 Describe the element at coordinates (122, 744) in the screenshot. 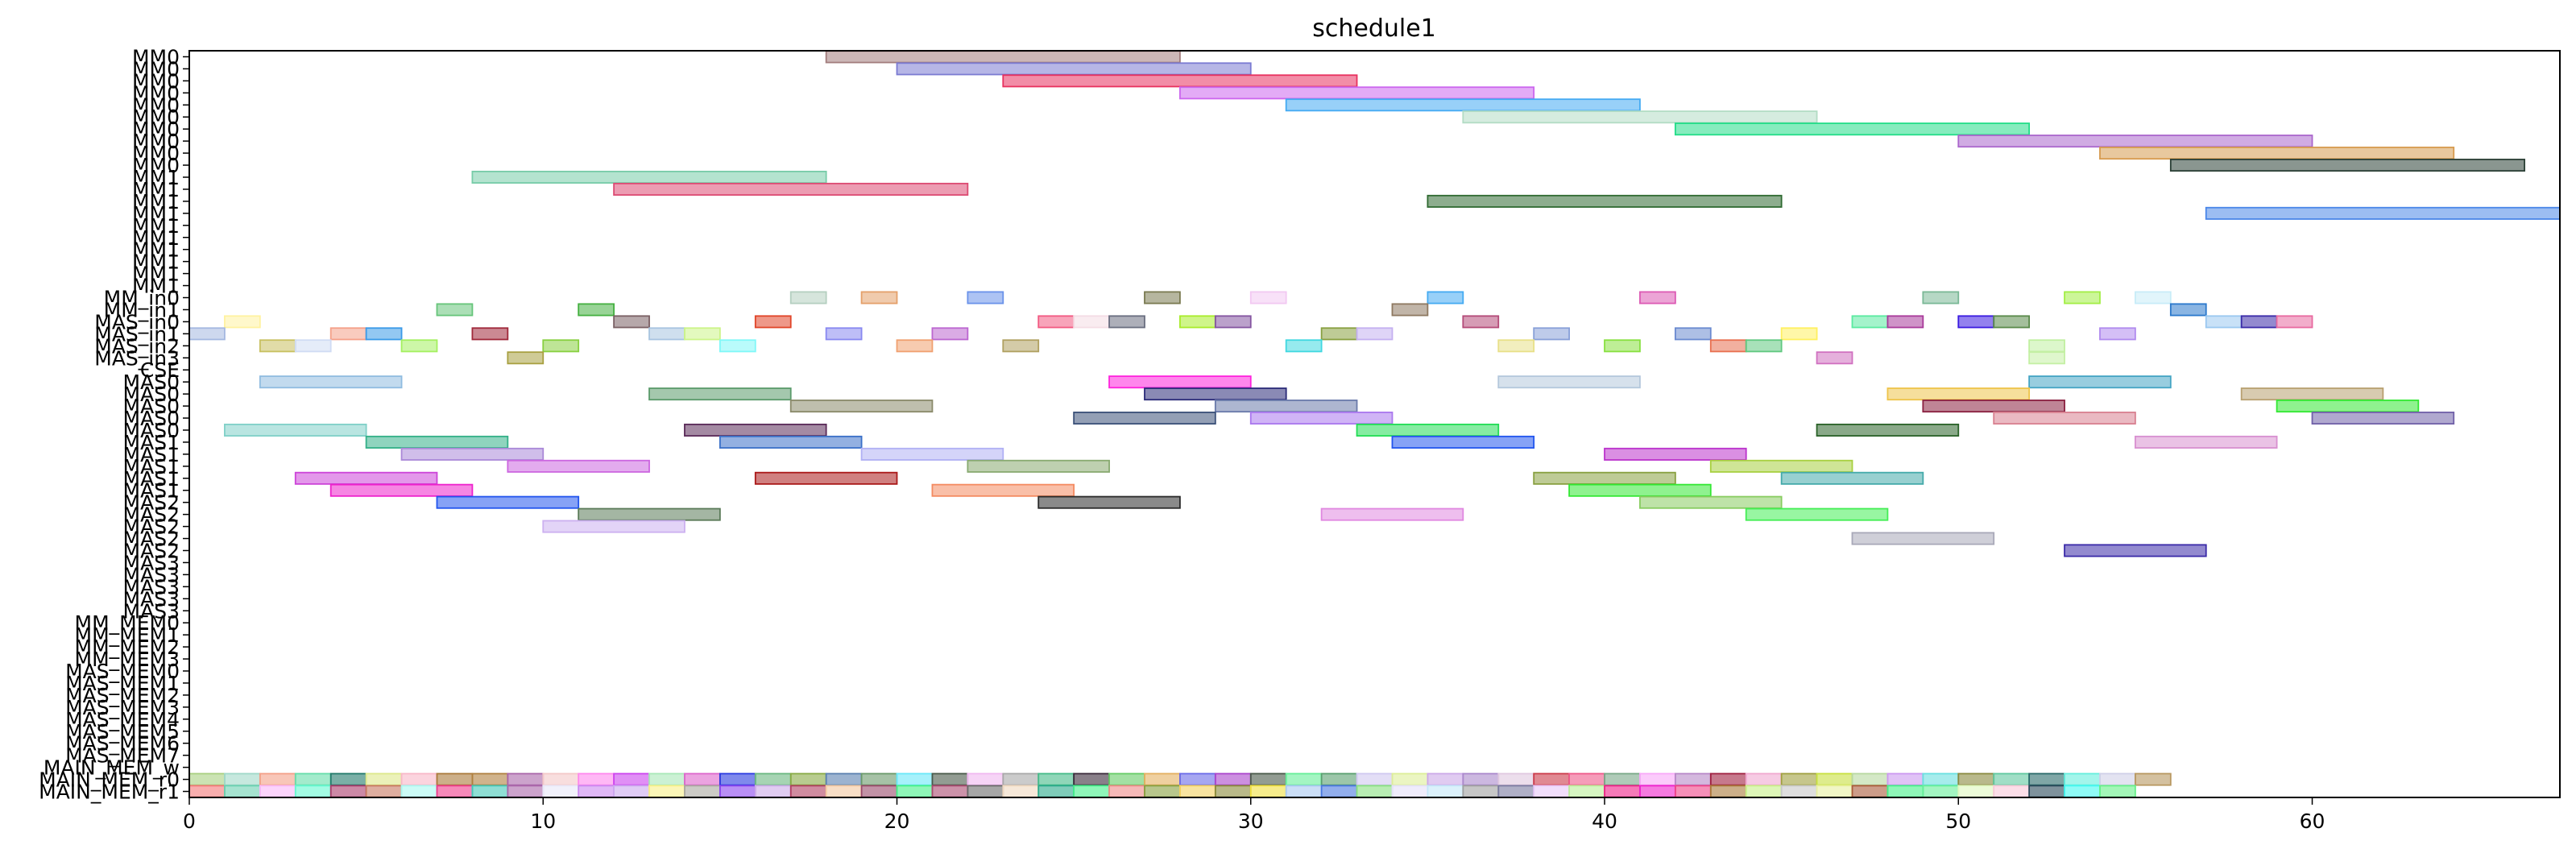

I see `y-tick-label: MAS_MEM6` at that location.